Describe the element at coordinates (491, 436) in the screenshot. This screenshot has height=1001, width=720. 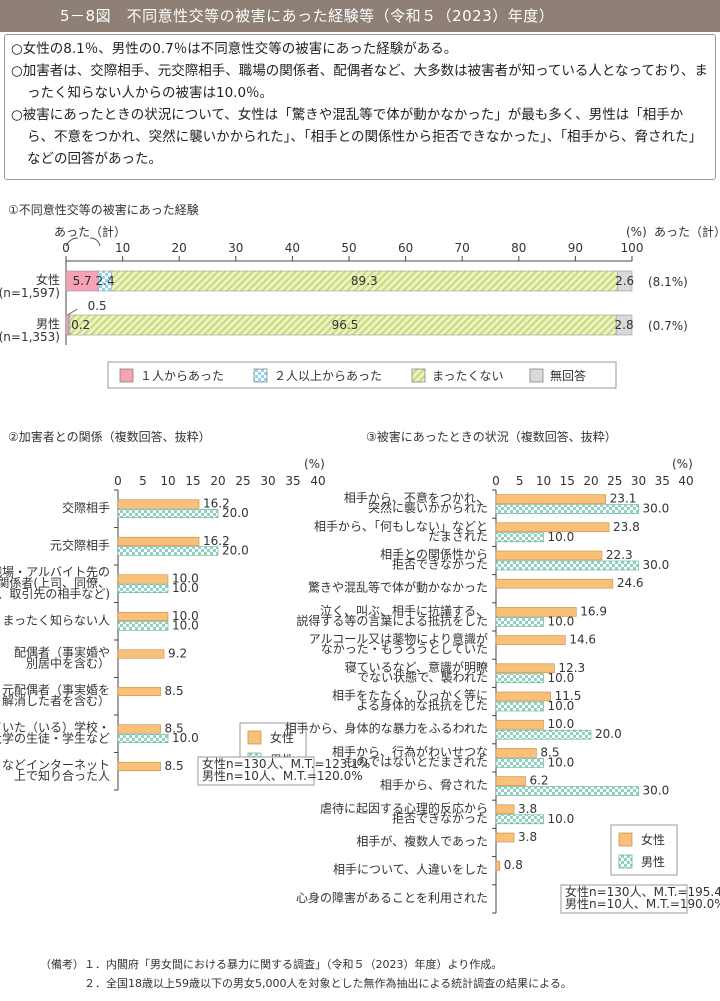
I see `chart-title: ③被害にあったときの状況（複数回答、抜粋）` at that location.